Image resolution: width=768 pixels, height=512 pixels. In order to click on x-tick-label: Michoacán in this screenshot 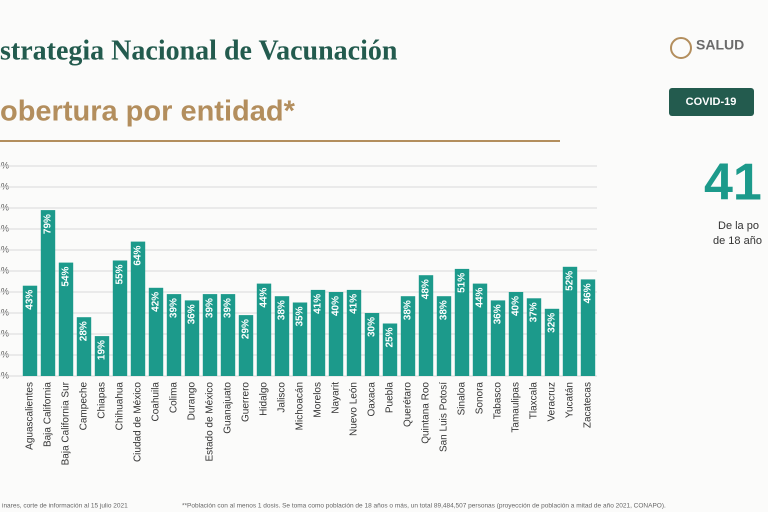, I will do `click(300, 406)`.